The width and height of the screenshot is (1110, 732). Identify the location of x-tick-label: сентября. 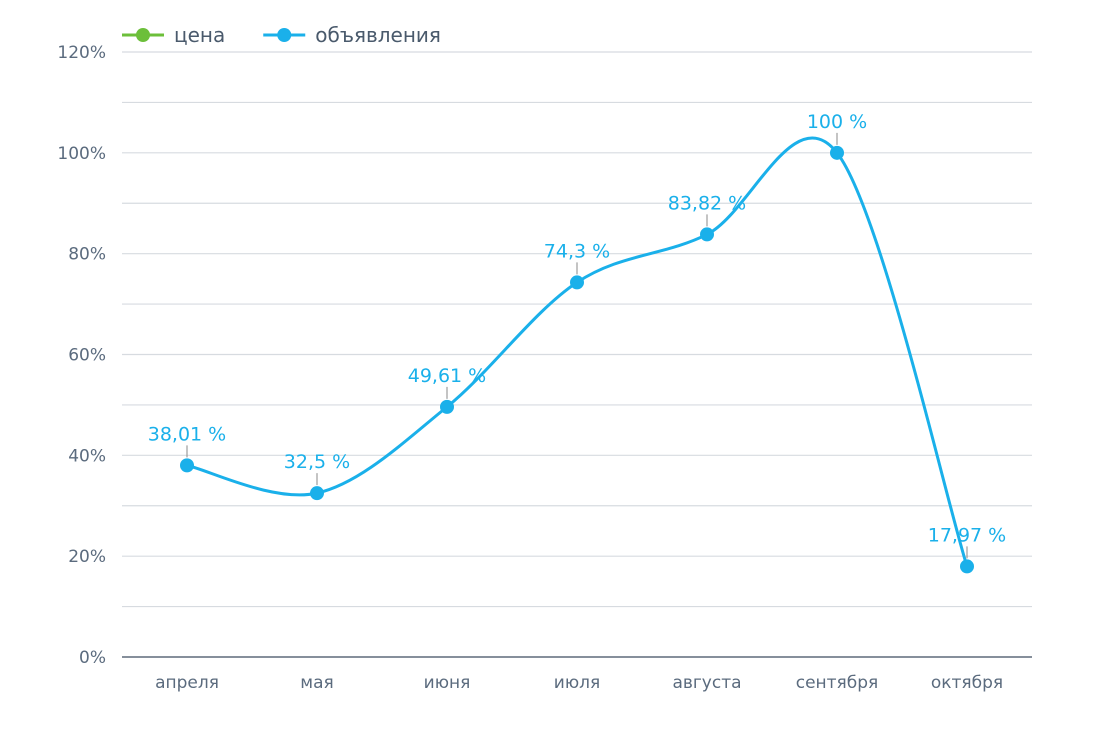
(837, 683).